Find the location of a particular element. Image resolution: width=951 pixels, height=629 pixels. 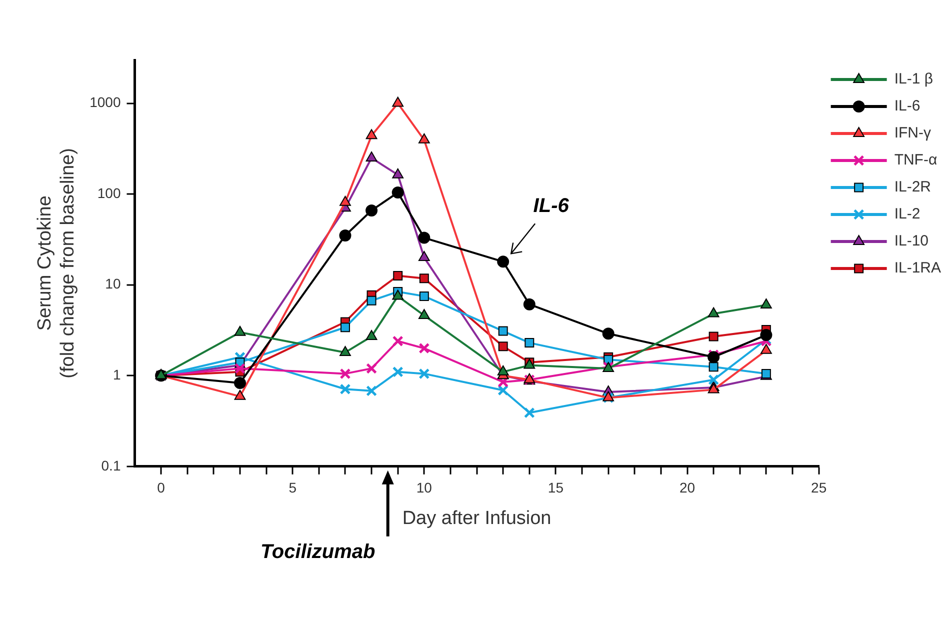

legend-label: IL-6 is located at coordinates (907, 106).